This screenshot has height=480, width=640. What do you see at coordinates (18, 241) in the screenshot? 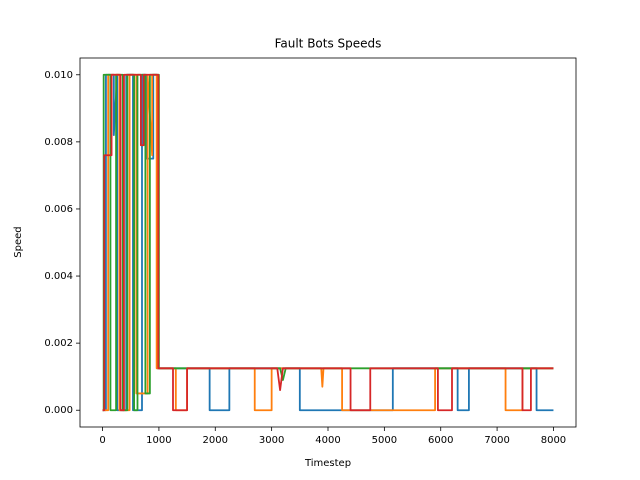
I see `y-axis-label: Speed` at bounding box center [18, 241].